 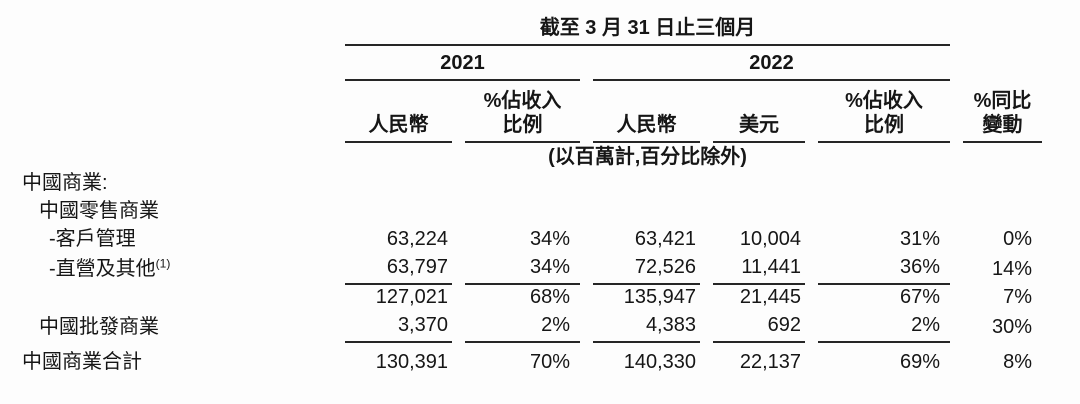 What do you see at coordinates (549, 362) in the screenshot?
I see `cell-pct-2021: 70%` at bounding box center [549, 362].